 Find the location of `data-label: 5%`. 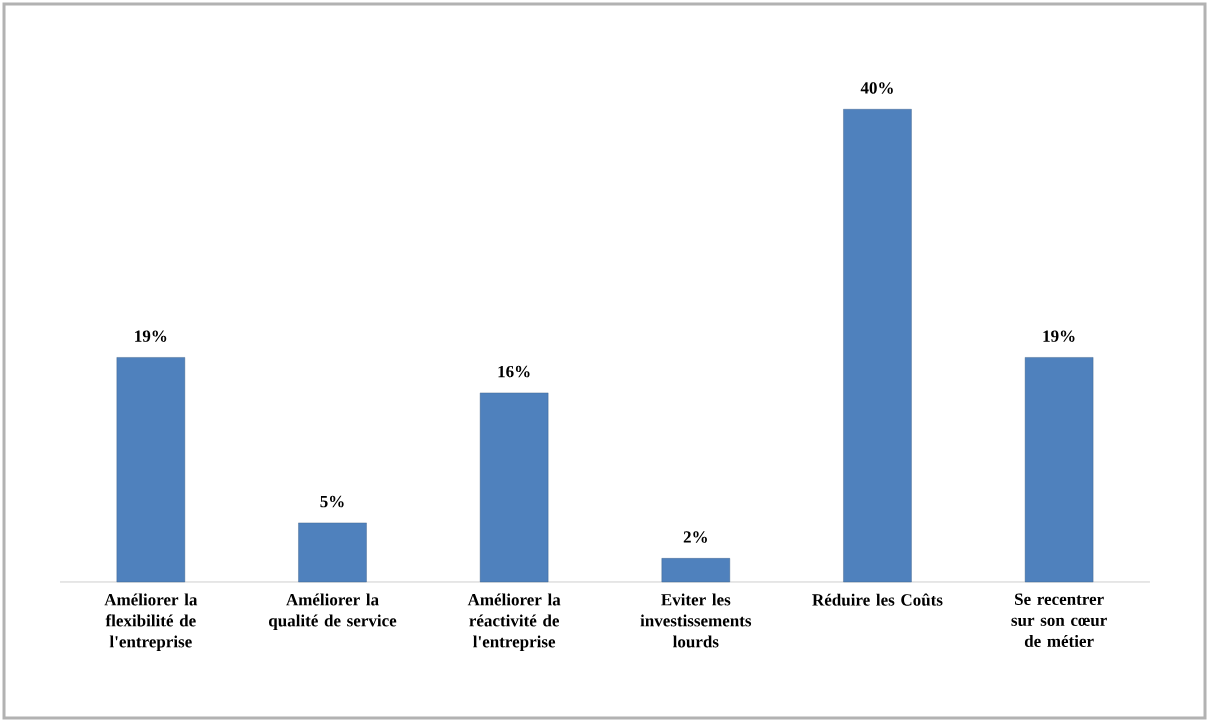

data-label: 5% is located at coordinates (332, 501).